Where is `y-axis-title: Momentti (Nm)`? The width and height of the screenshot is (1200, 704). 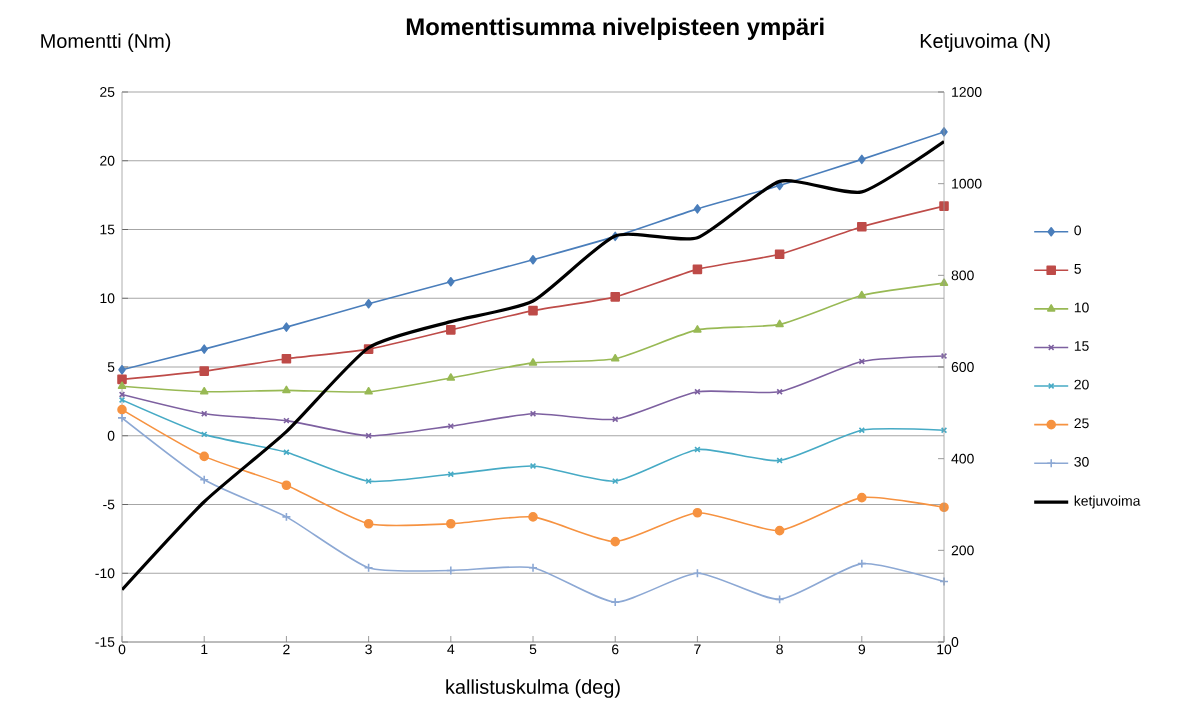 y-axis-title: Momentti (Nm) is located at coordinates (106, 42).